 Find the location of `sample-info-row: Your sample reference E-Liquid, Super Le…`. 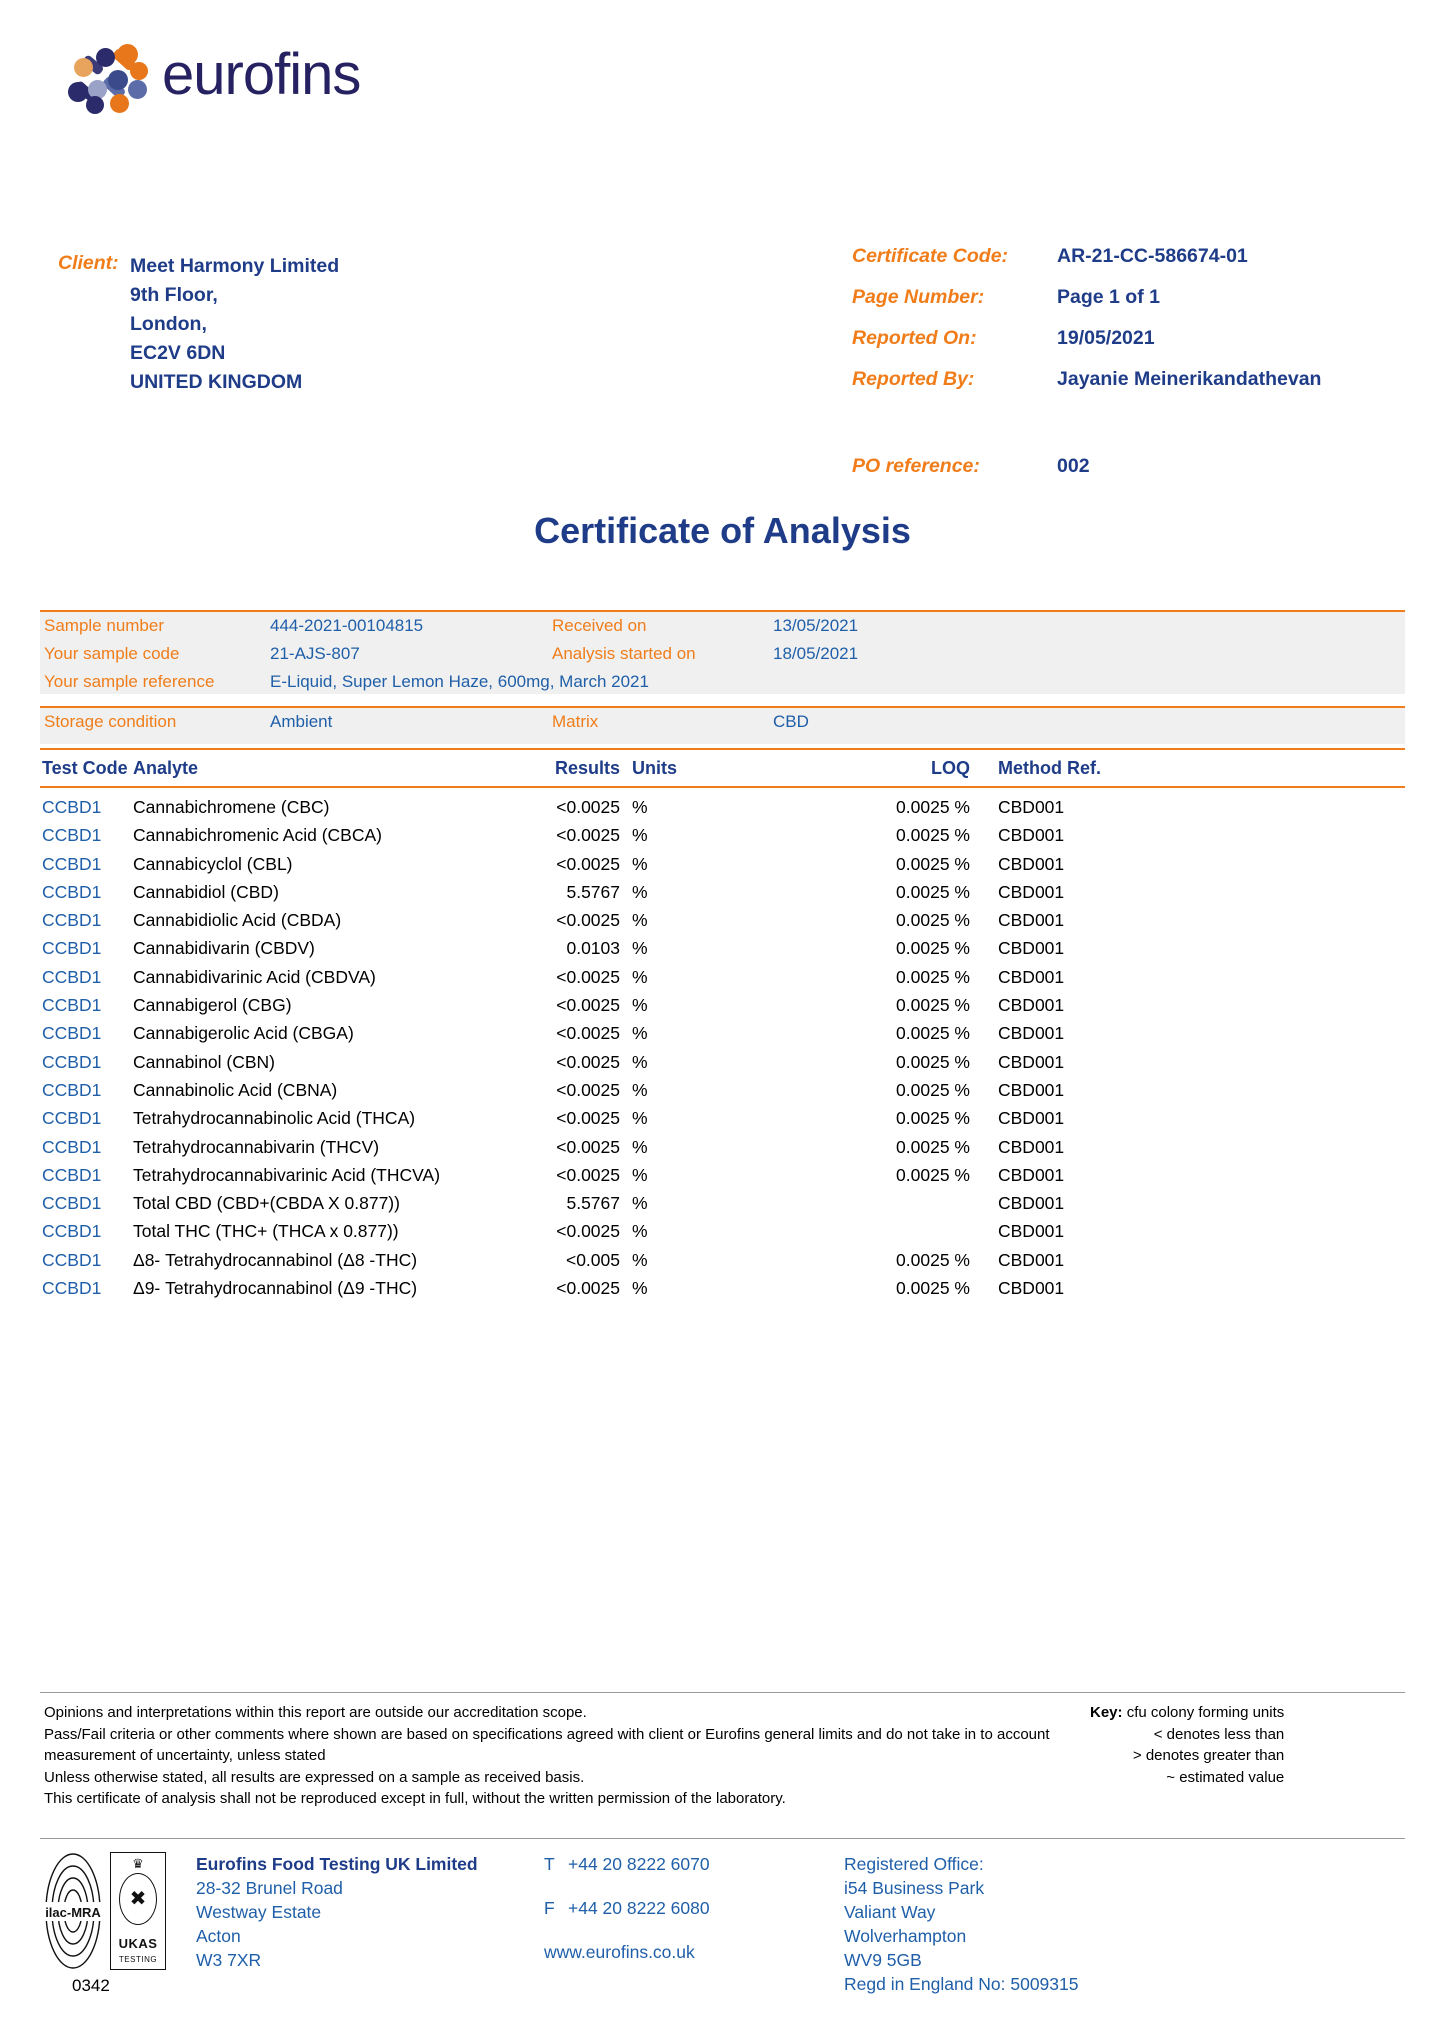

sample-info-row: Your sample reference E-Liquid, Super Le… is located at coordinates (722, 682).